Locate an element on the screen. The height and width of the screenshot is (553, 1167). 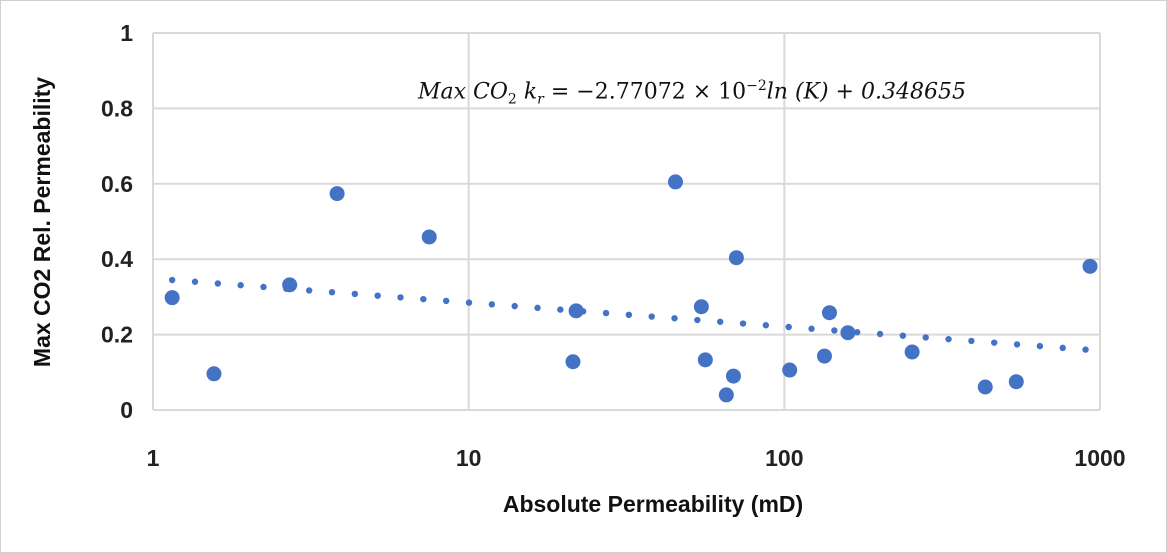
eq-k: k is located at coordinates (527, 92).